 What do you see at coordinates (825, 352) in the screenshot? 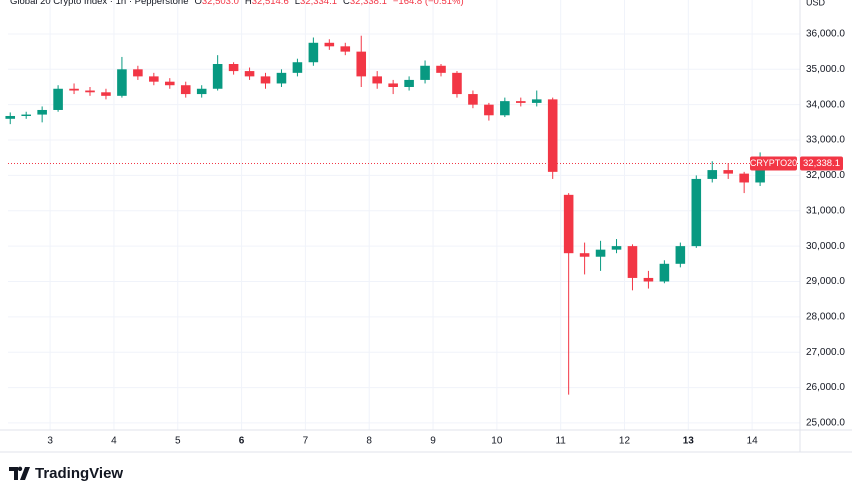
I see `y-tick-label: 27,000.0` at bounding box center [825, 352].